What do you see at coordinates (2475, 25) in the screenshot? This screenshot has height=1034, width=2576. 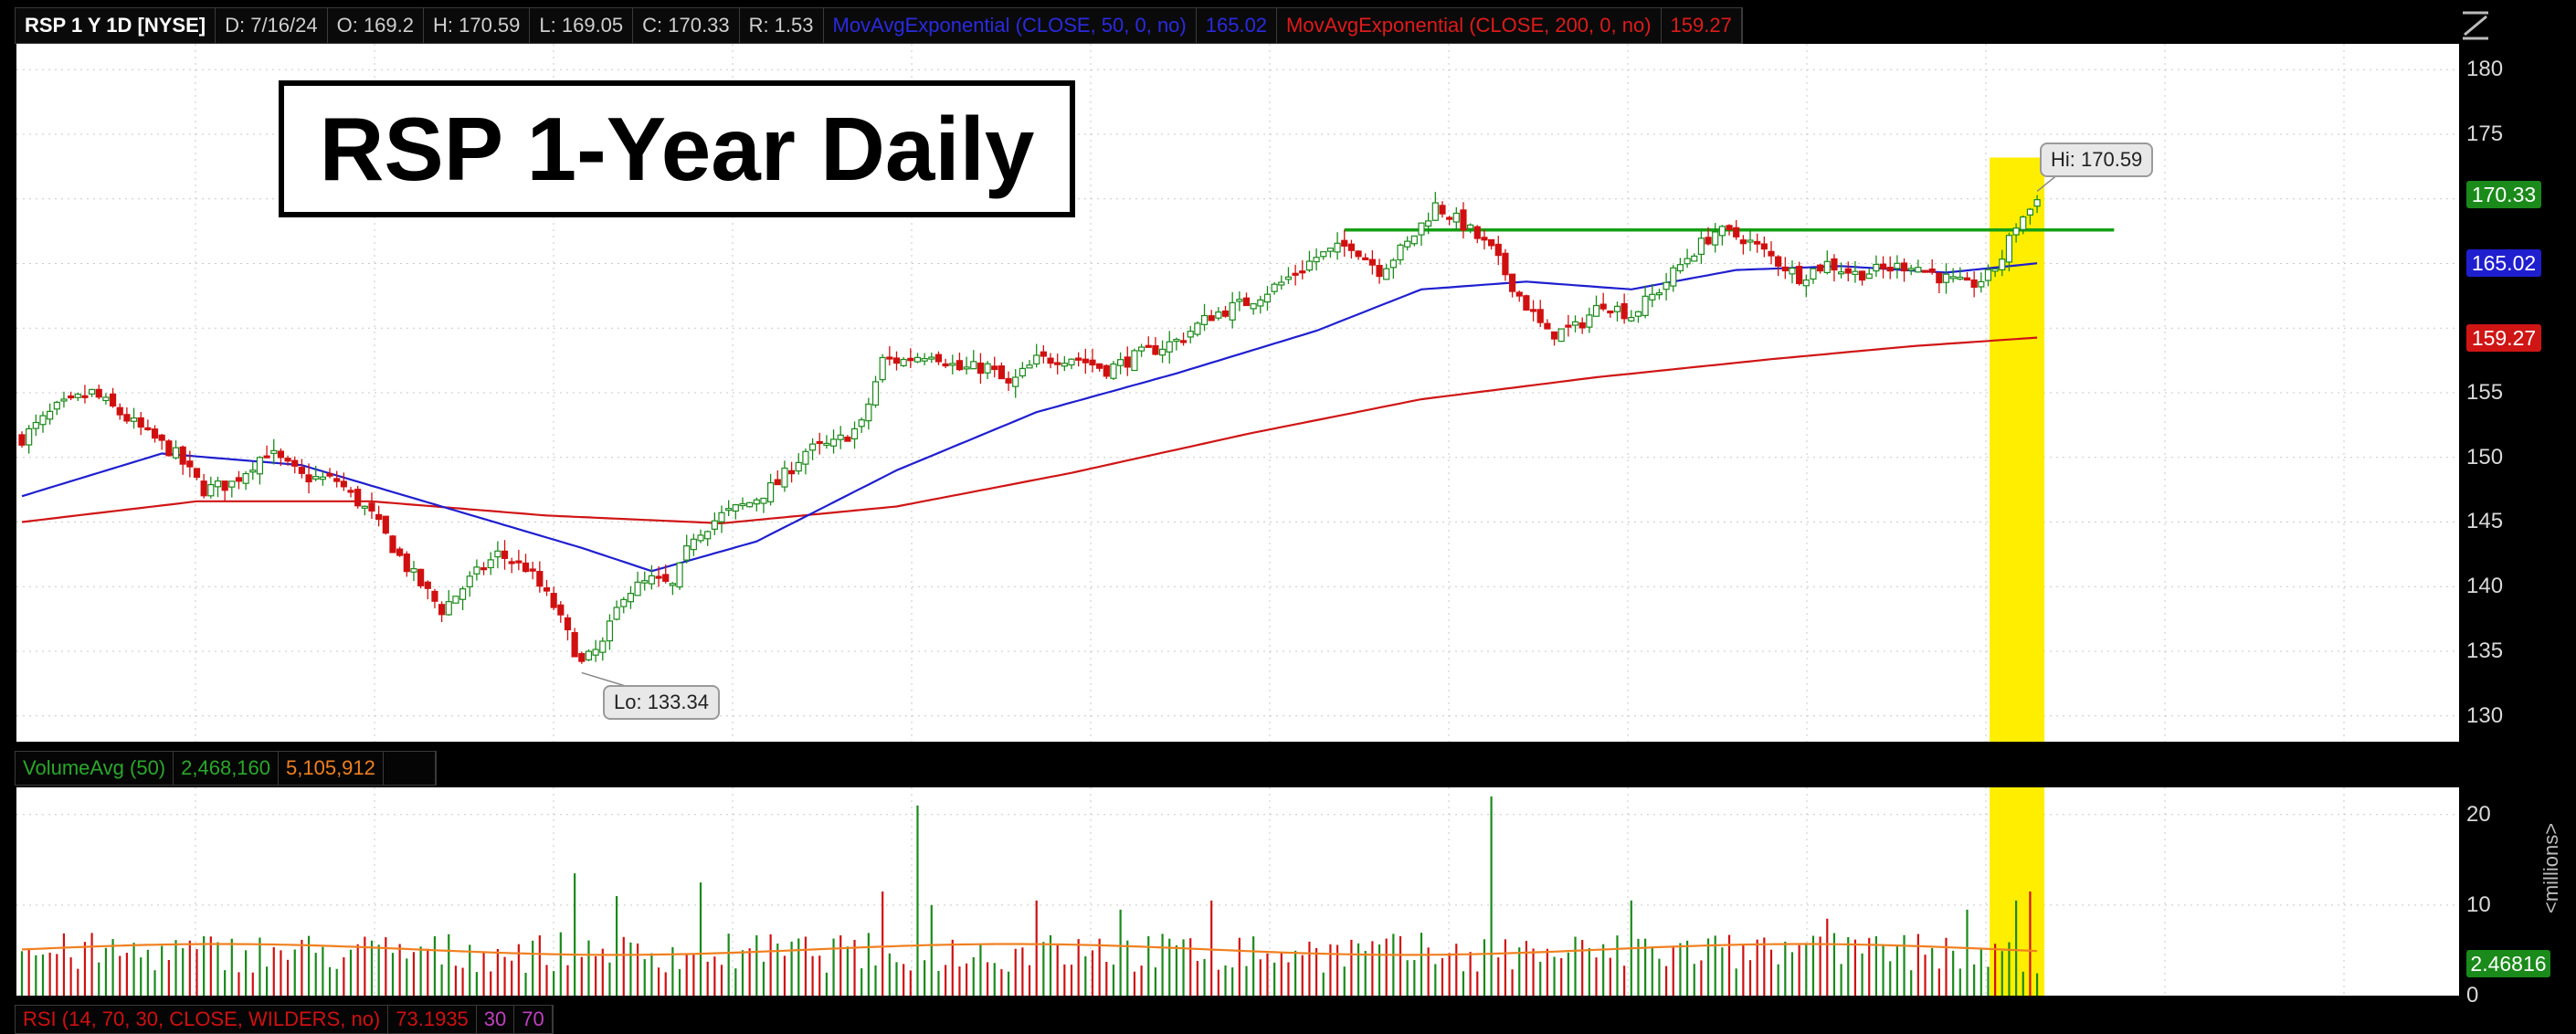 I see `drawing-tool-icon` at bounding box center [2475, 25].